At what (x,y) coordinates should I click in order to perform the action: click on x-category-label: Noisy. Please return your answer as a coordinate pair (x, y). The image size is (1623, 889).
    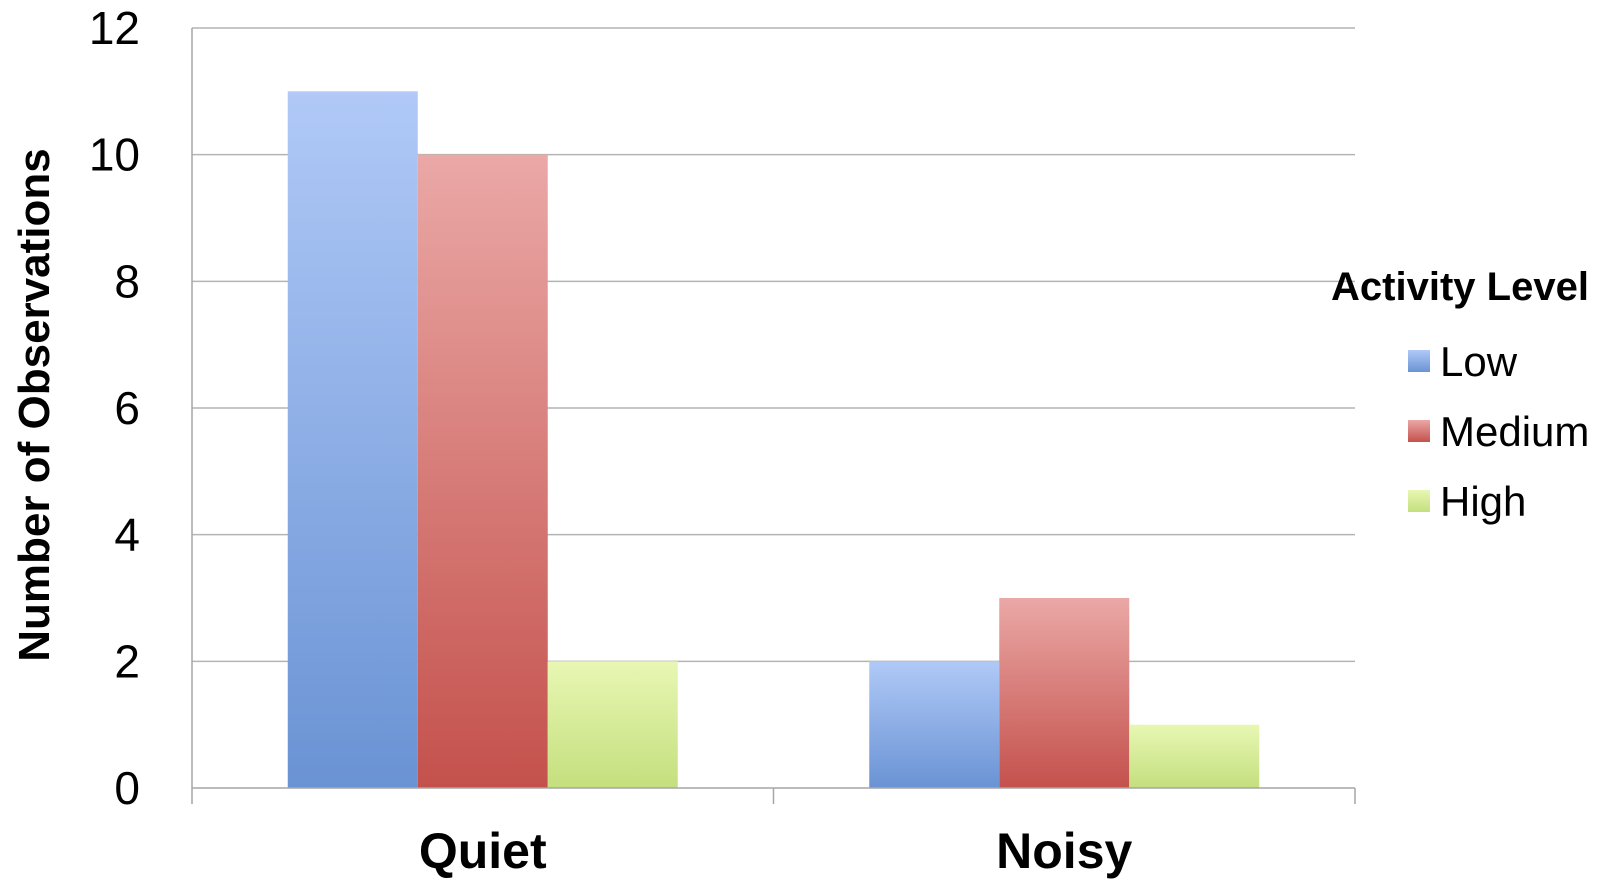
    Looking at the image, I should click on (1064, 851).